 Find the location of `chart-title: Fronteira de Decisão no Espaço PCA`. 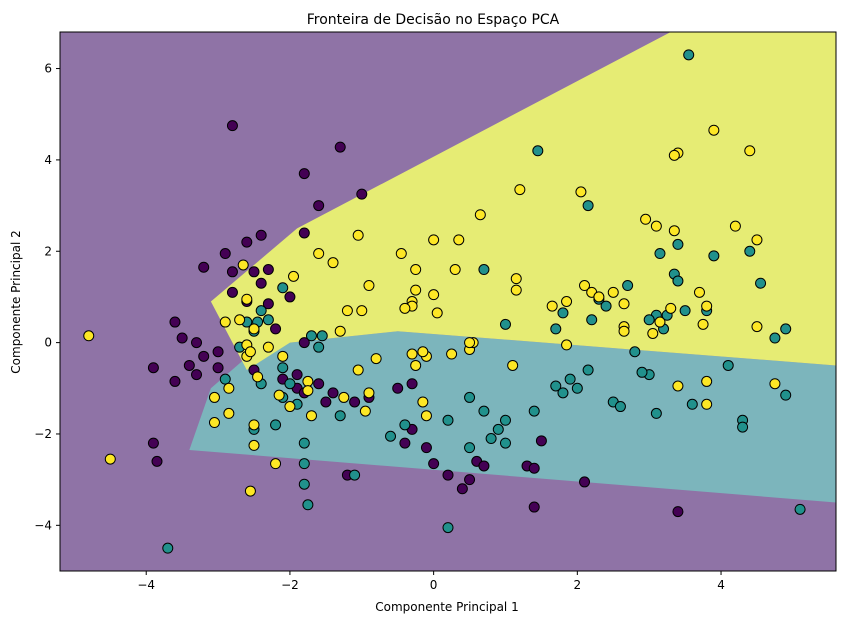

chart-title: Fronteira de Decisão no Espaço PCA is located at coordinates (433, 20).